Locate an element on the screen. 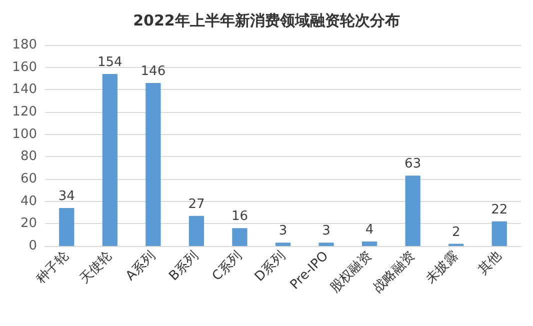  x-tick-label: C系列 is located at coordinates (228, 266).